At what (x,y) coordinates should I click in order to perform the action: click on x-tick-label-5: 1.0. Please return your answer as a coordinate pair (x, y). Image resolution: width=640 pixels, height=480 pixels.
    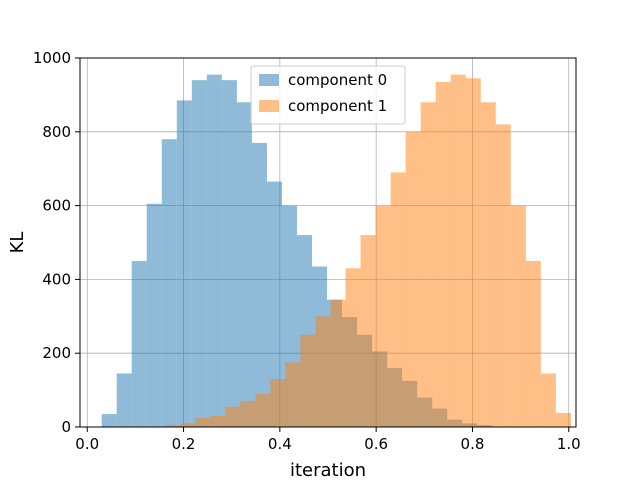
    Looking at the image, I should click on (569, 444).